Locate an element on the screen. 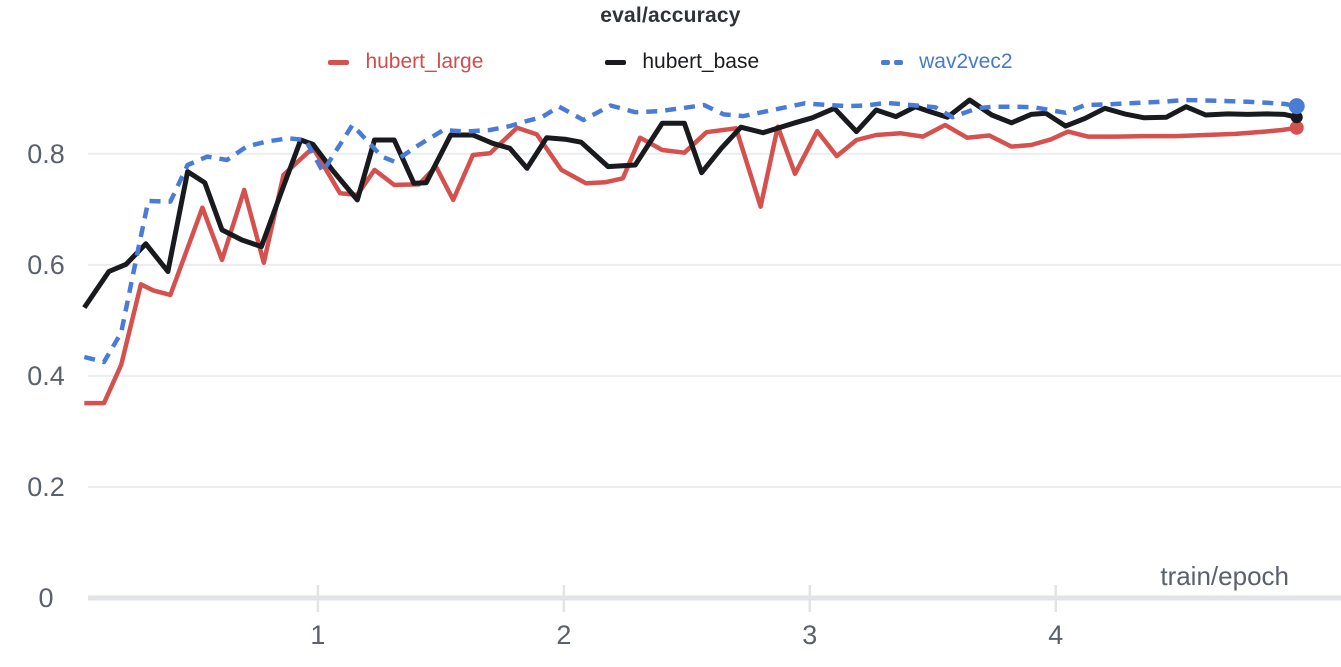 Image resolution: width=1341 pixels, height=667 pixels. legend-dashed-marker-icon is located at coordinates (892, 62).